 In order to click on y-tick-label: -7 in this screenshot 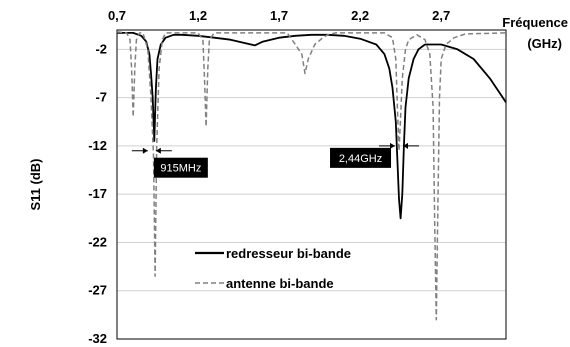, I will do `click(101, 97)`.